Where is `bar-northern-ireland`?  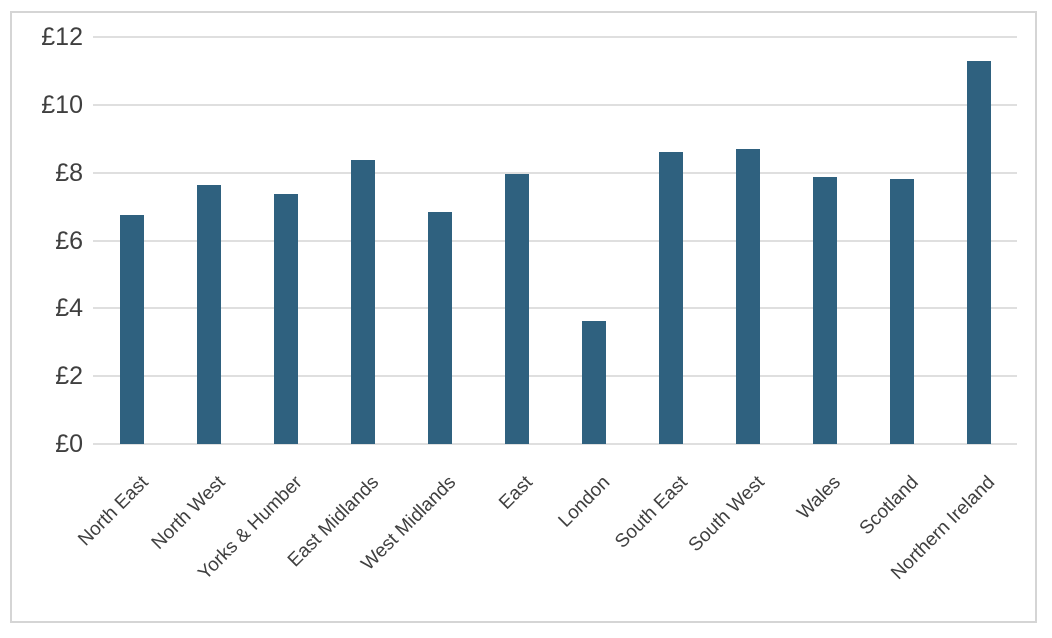
bar-northern-ireland is located at coordinates (978, 252).